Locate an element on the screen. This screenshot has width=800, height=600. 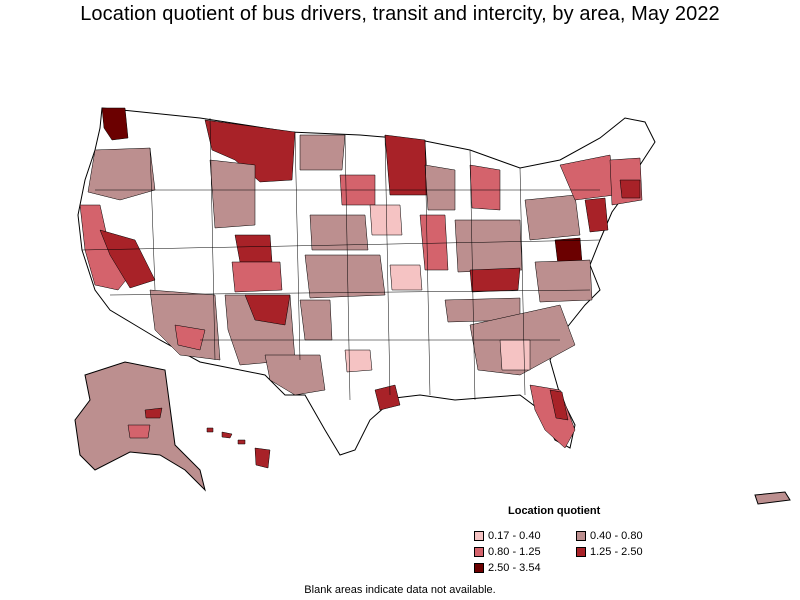
region-michigan is located at coordinates (485, 187).